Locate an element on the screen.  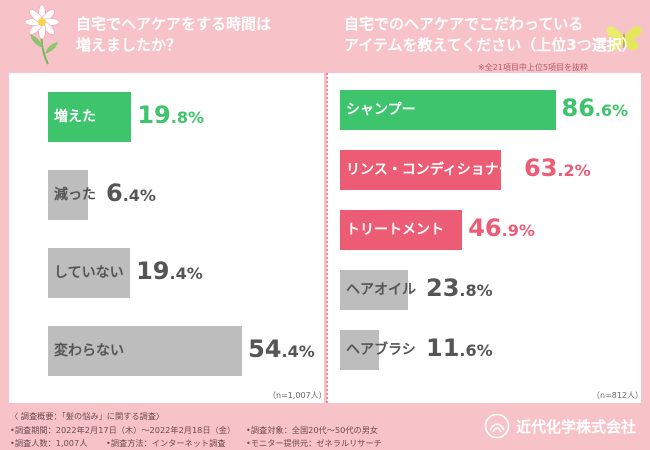
company-logo-icon is located at coordinates (497, 426).